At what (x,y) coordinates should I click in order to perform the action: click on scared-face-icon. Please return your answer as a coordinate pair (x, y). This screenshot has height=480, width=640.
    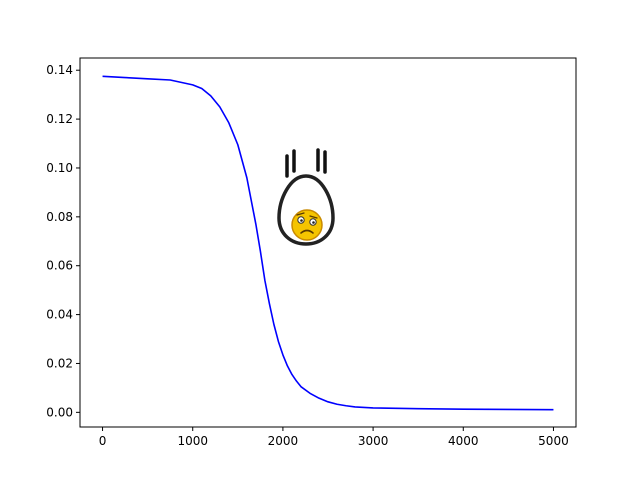
    Looking at the image, I should click on (307, 225).